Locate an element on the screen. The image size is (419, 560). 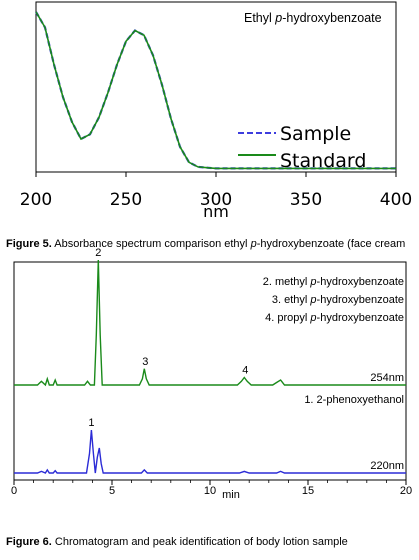
spectrum-x-axis-label: nm is located at coordinates (216, 211).